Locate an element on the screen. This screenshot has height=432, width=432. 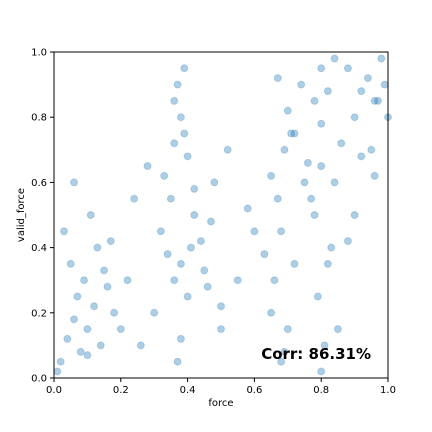
x-tick-label: 0.8 is located at coordinates (321, 390).